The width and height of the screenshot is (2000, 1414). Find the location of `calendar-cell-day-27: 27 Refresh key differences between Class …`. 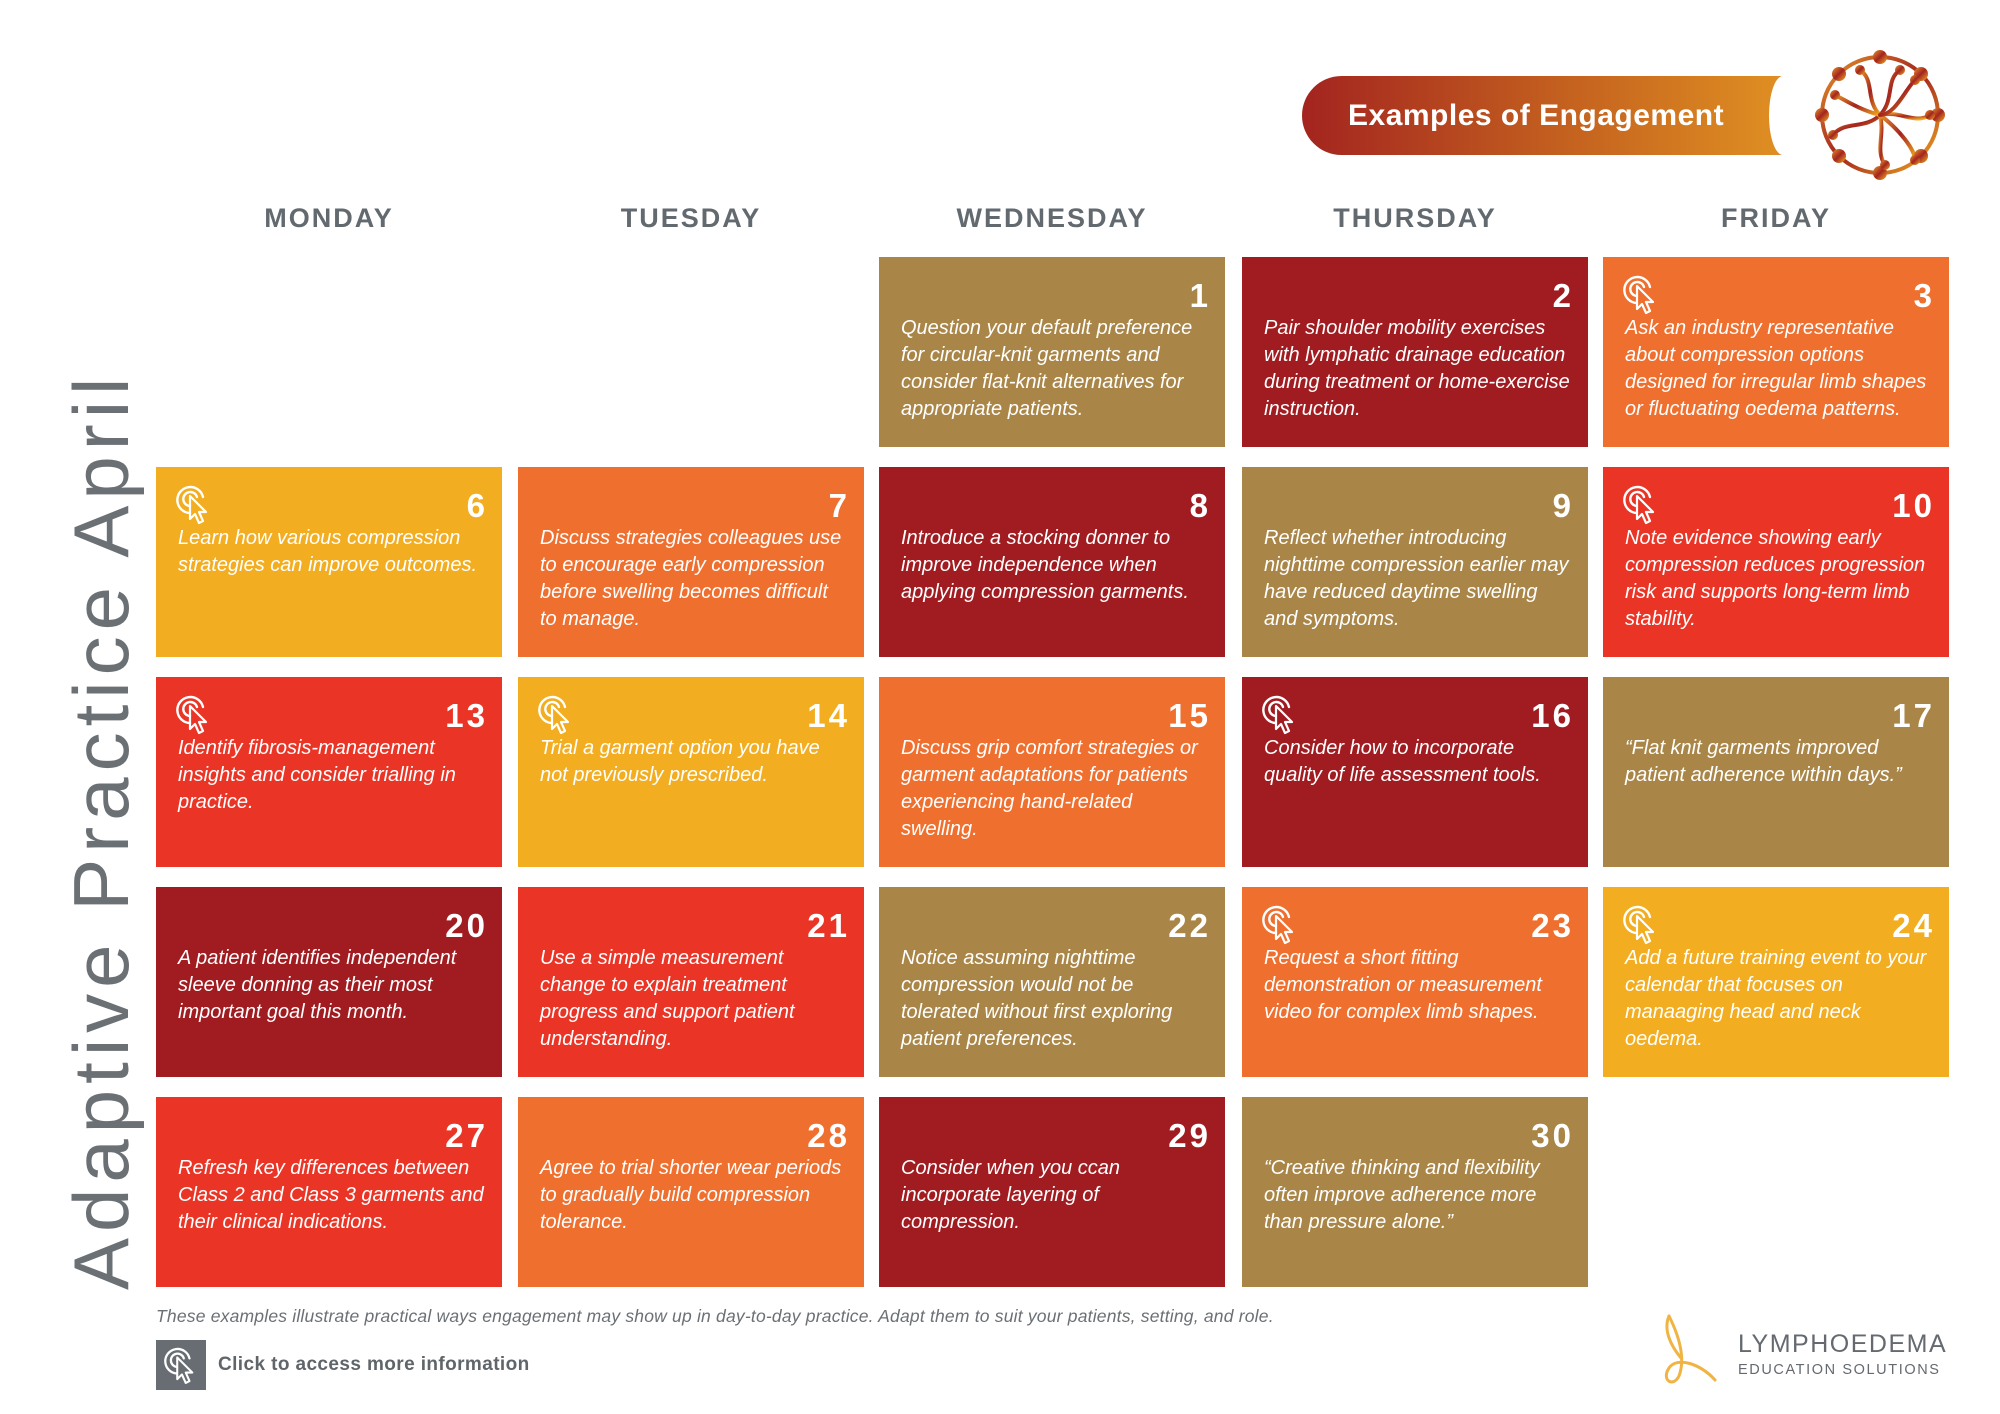

calendar-cell-day-27: 27 Refresh key differences between Class … is located at coordinates (329, 1192).